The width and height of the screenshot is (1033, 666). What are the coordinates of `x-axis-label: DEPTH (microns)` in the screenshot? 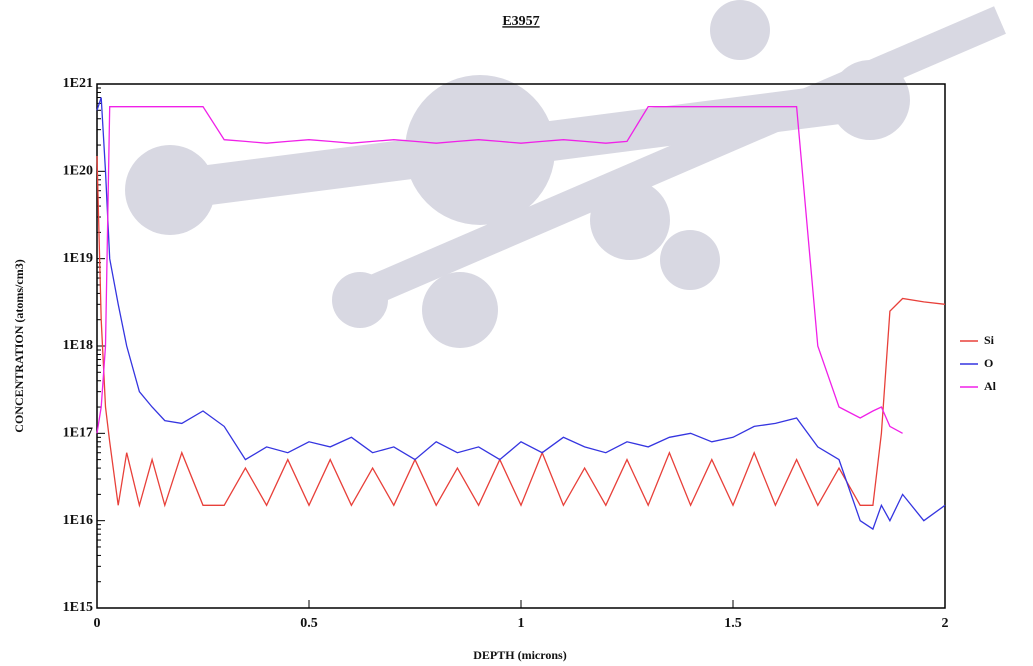 It's located at (519, 655).